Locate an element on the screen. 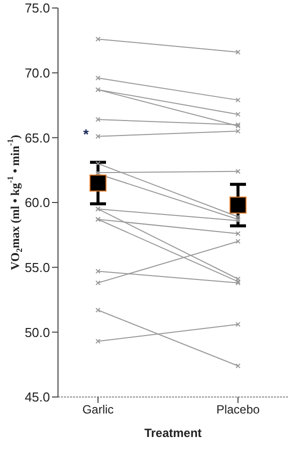  y-tick-label: 70.0 is located at coordinates (37, 72).